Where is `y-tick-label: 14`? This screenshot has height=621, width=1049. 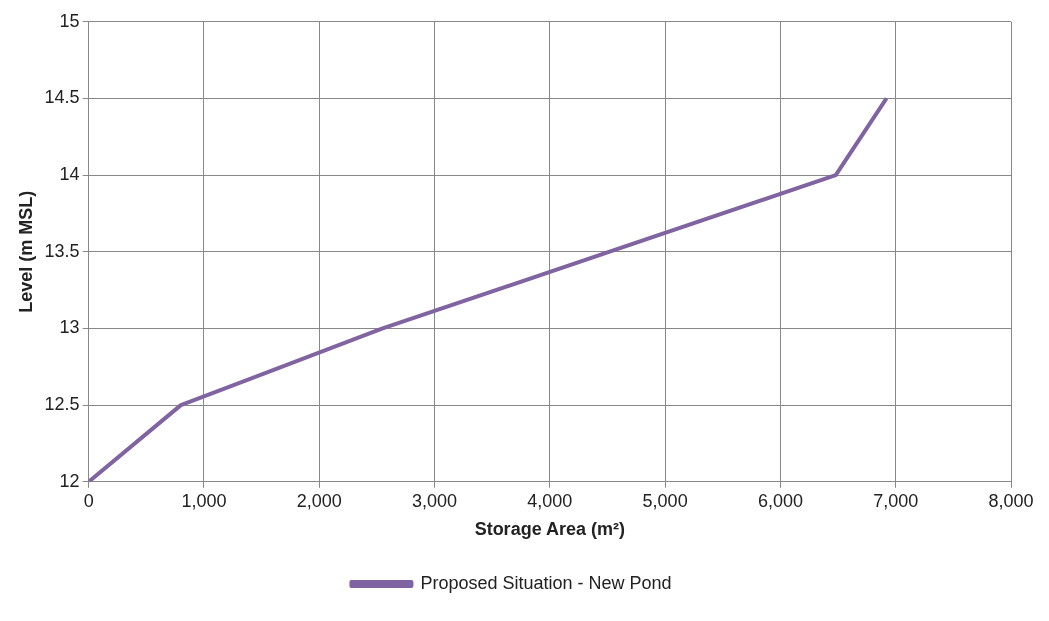 y-tick-label: 14 is located at coordinates (69, 174).